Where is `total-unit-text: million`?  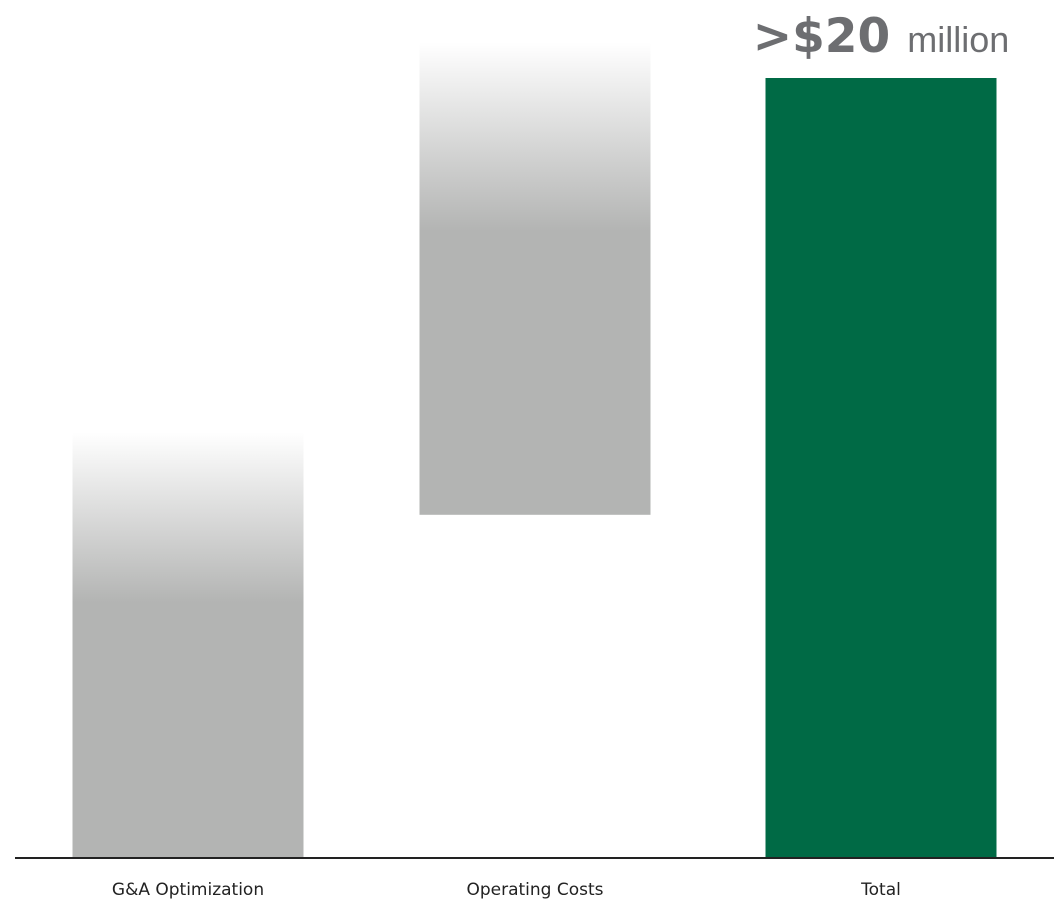
total-unit-text: million is located at coordinates (958, 39).